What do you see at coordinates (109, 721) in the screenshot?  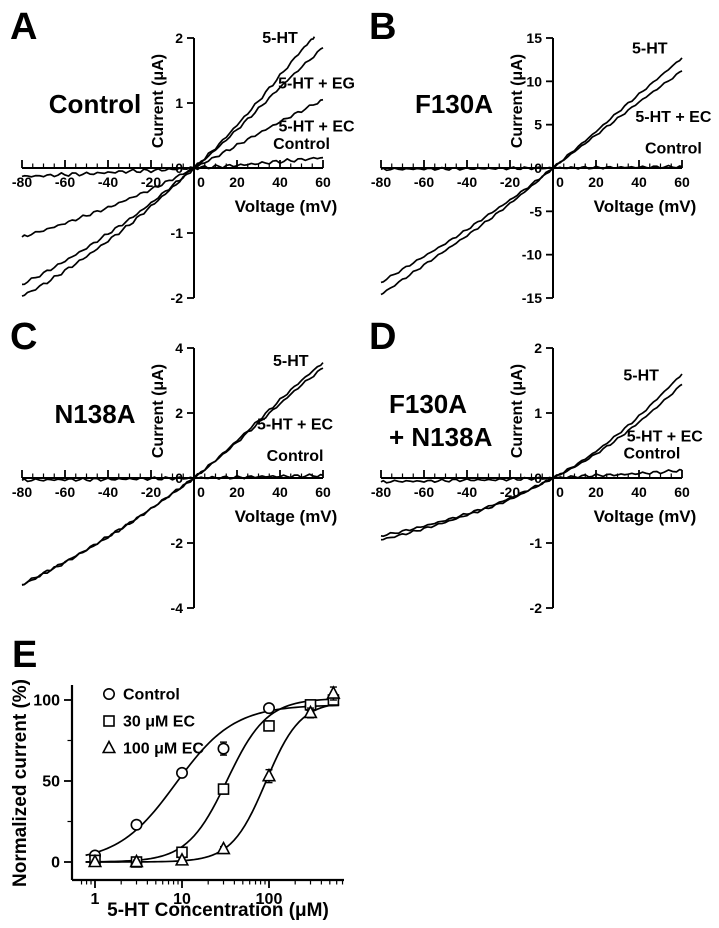 I see `legend-square-icon` at bounding box center [109, 721].